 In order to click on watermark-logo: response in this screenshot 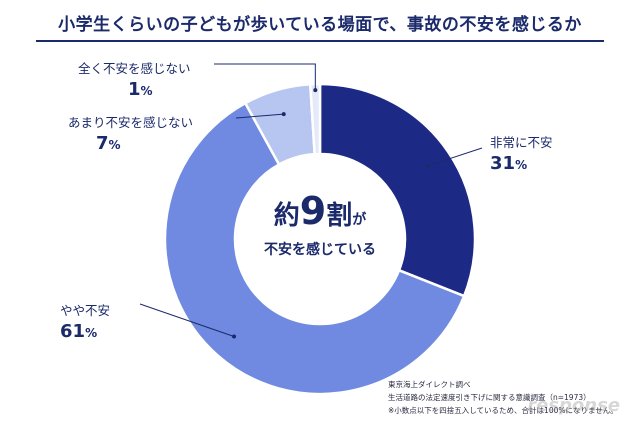, I will do `click(573, 405)`.